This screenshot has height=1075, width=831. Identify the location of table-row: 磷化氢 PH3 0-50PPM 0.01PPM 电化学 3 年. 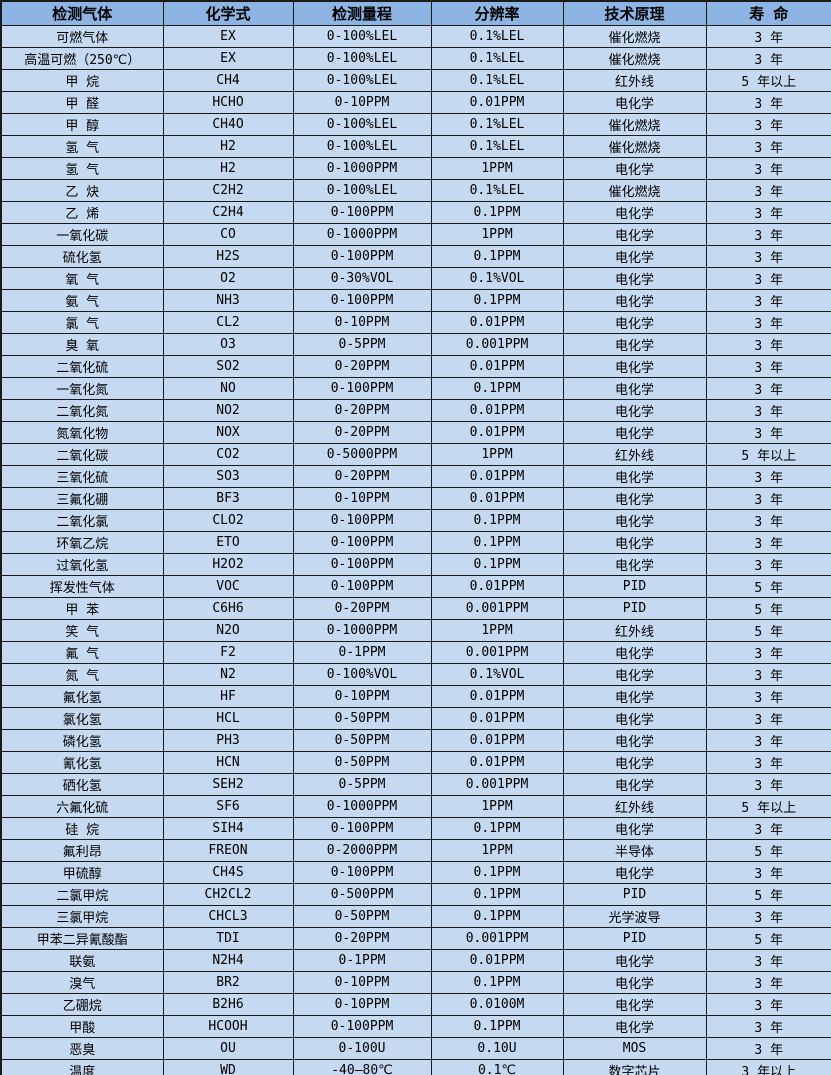
(415, 740).